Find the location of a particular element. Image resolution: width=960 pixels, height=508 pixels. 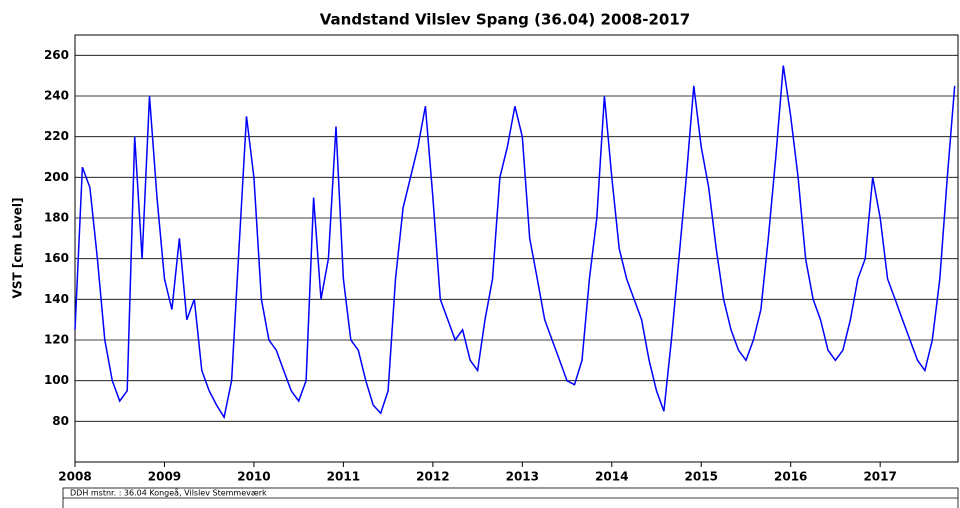

y-tick-label: 200 is located at coordinates (56, 177).